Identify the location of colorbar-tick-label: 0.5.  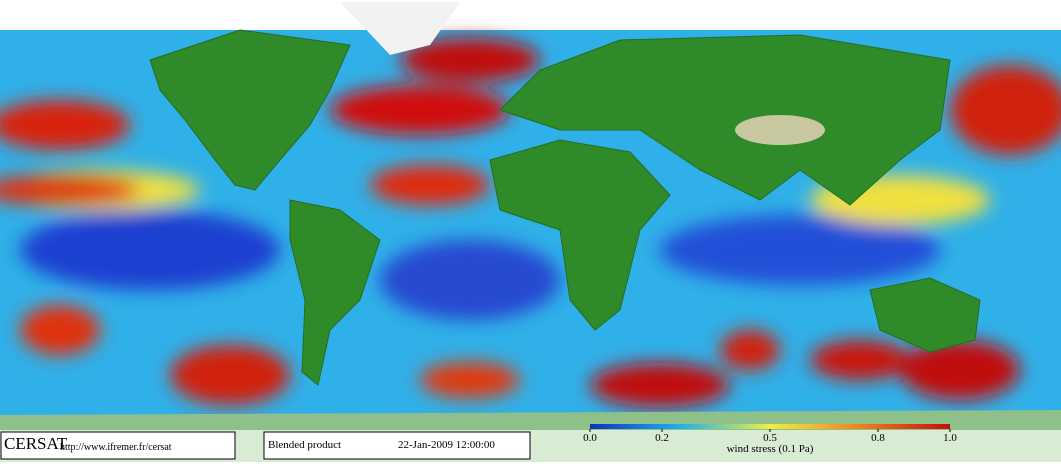
(770, 438).